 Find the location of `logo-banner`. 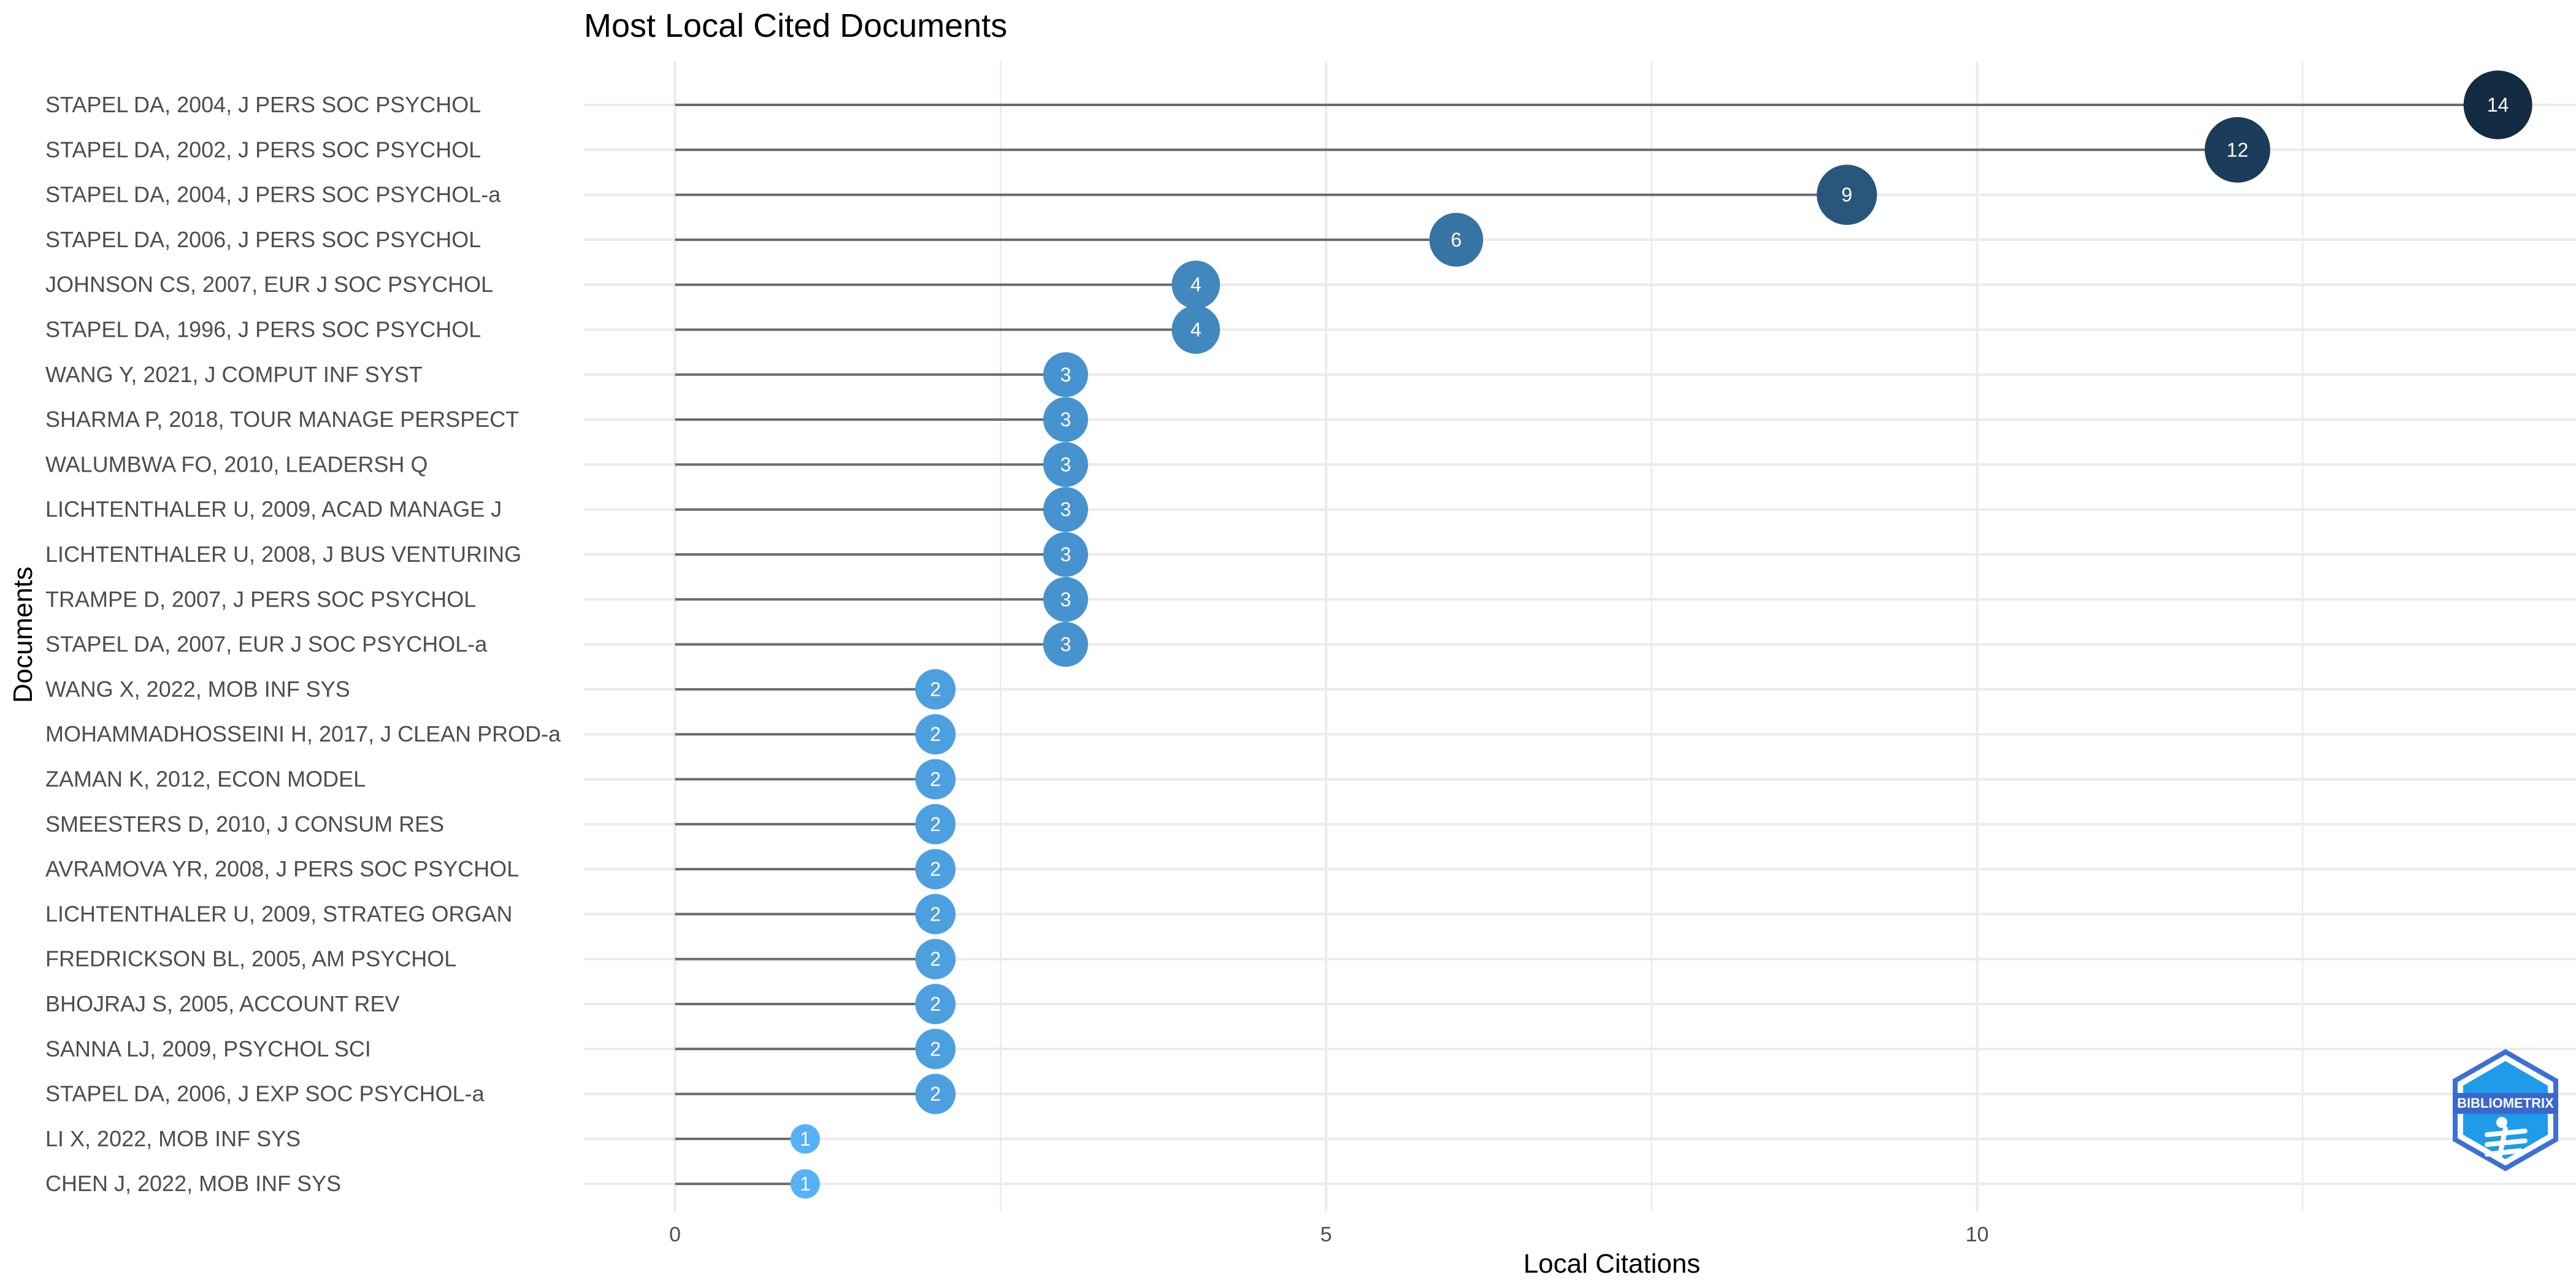

logo-banner is located at coordinates (2505, 1103).